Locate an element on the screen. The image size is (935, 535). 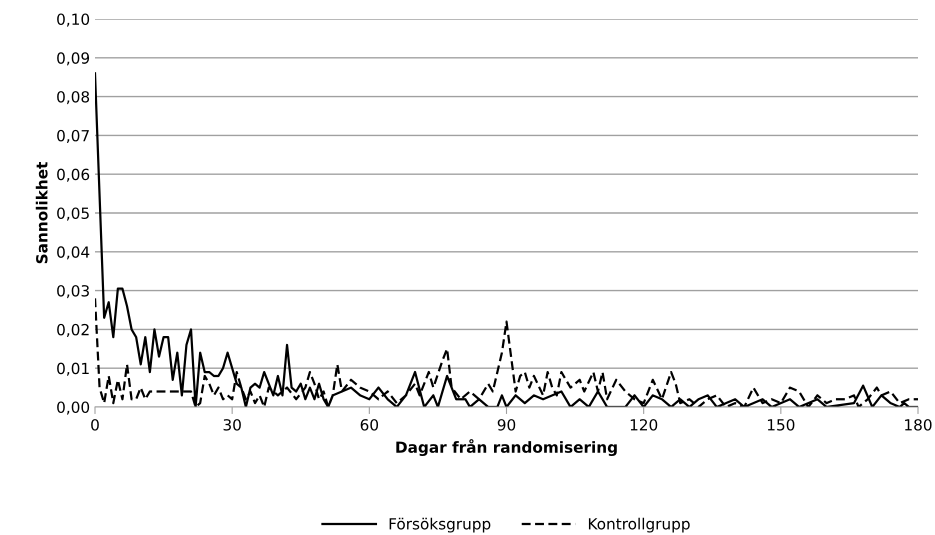
y-tick-label: 0,01 is located at coordinates (73, 369).